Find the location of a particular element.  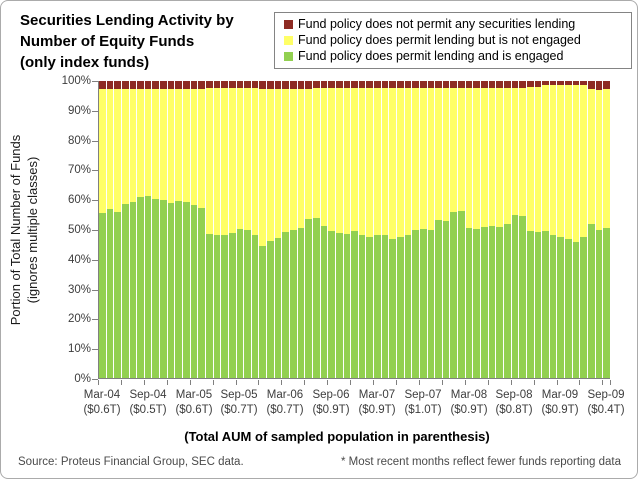

x-axis-month-label: Sep-06 is located at coordinates (331, 395).